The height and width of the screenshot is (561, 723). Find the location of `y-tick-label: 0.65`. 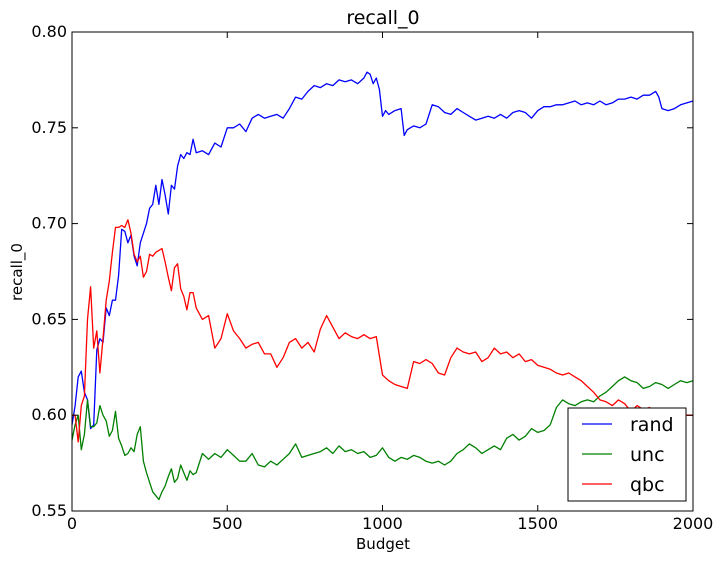

y-tick-label: 0.65 is located at coordinates (49, 318).